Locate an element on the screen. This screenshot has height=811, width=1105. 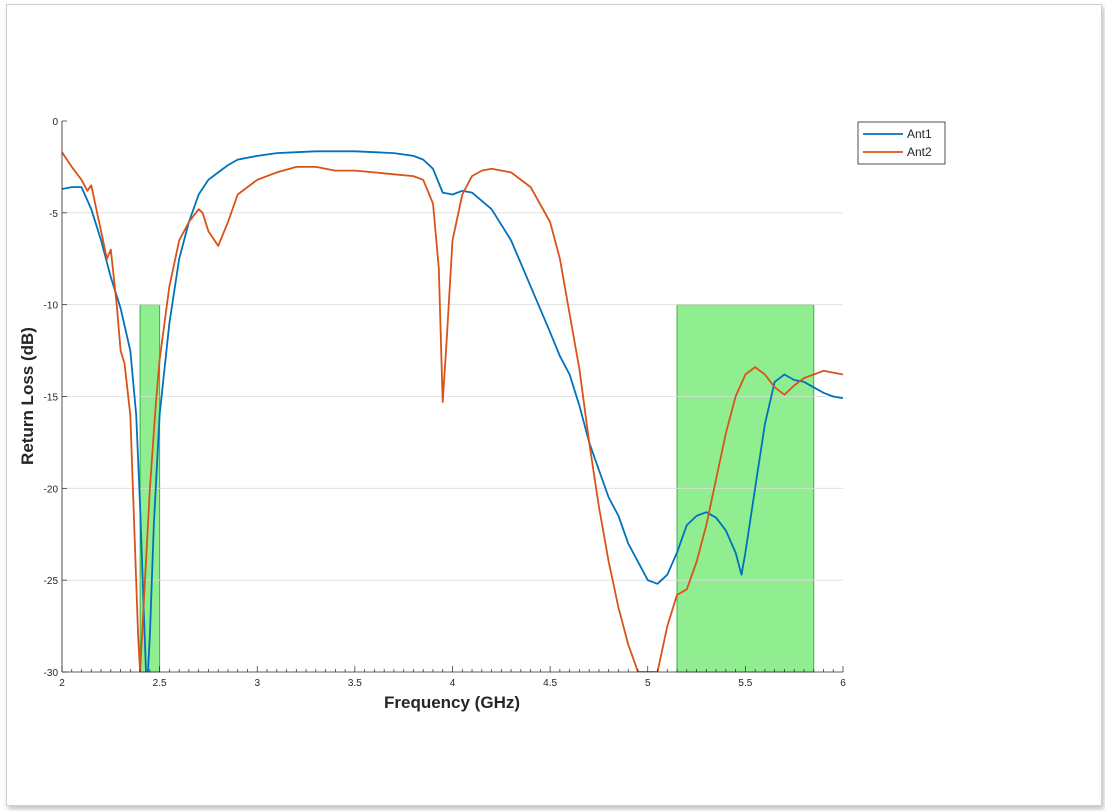
x-tick-label: 6 is located at coordinates (843, 683).